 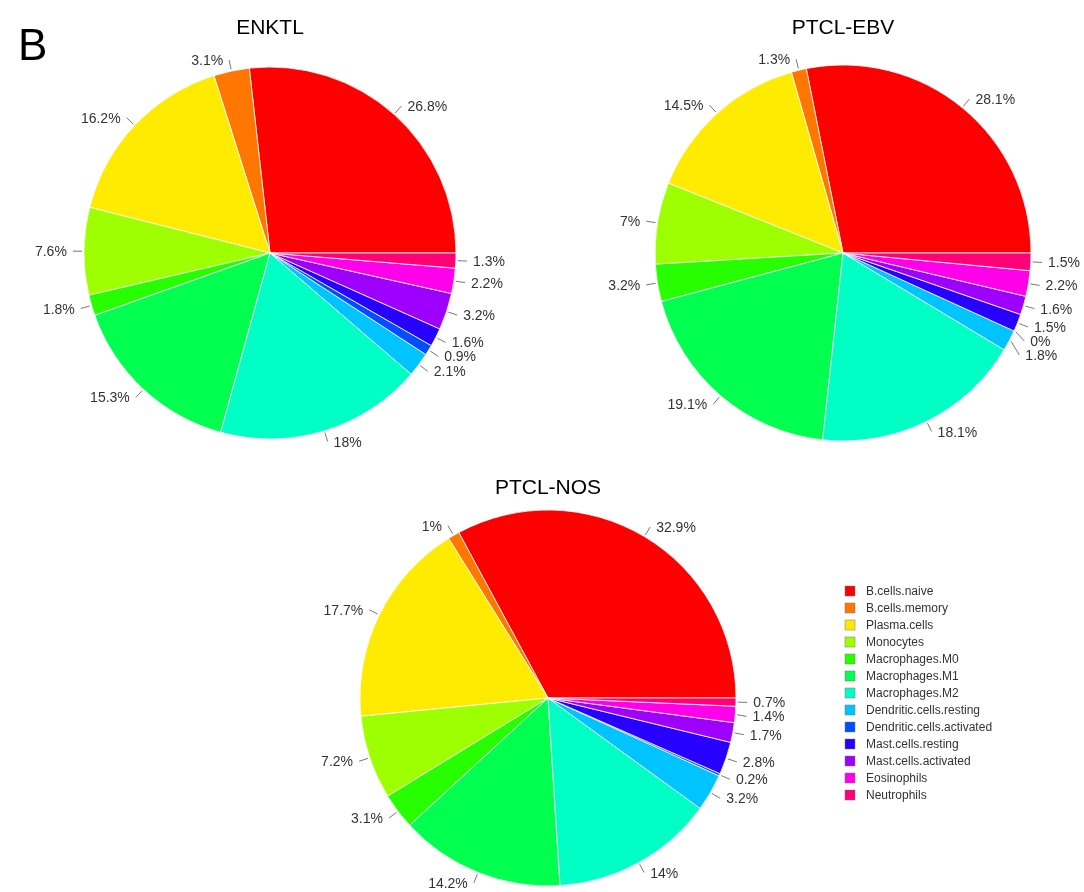 I want to click on data-label: 14.5%, so click(x=683, y=105).